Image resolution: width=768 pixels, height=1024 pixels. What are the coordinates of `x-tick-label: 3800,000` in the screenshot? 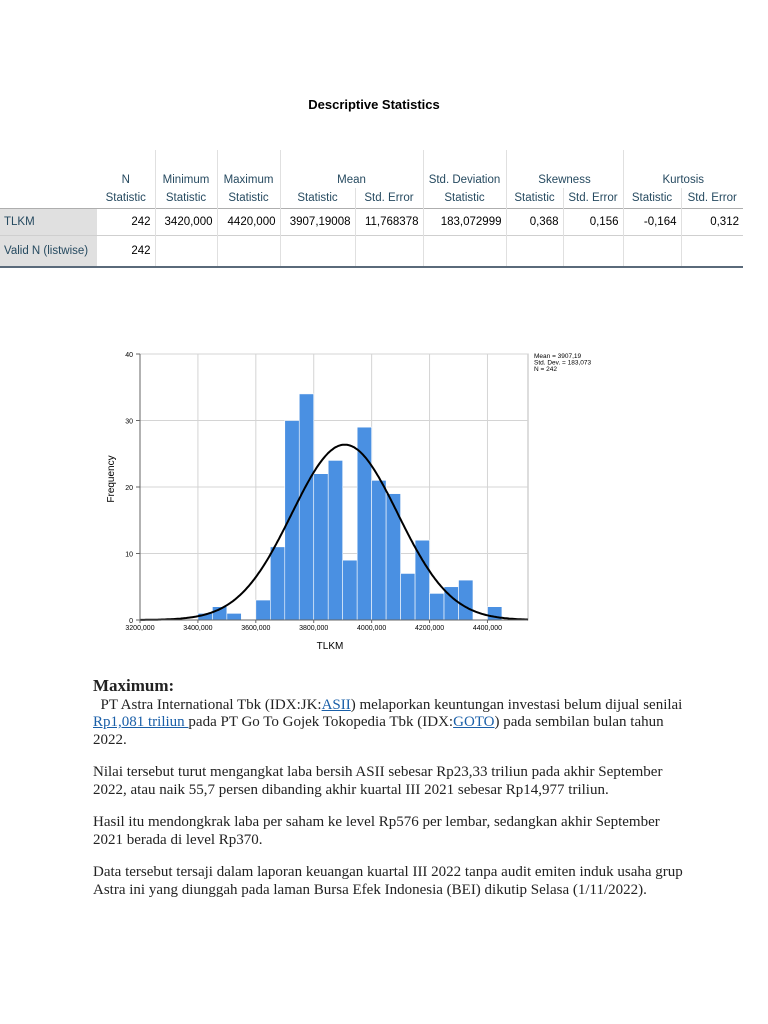 It's located at (313, 628).